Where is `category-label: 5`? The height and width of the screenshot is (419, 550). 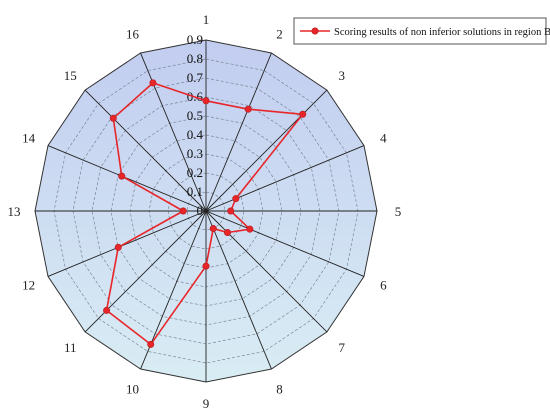
category-label: 5 is located at coordinates (398, 211).